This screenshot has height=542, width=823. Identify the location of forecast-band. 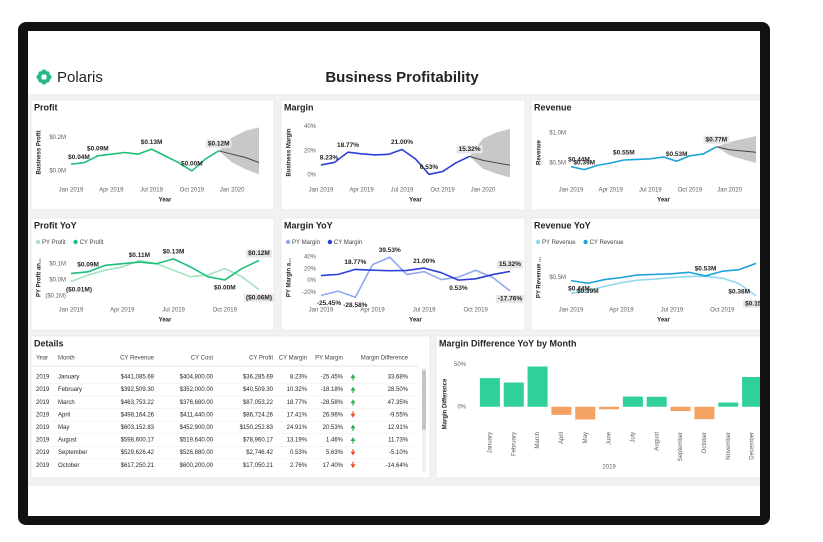
(736, 149).